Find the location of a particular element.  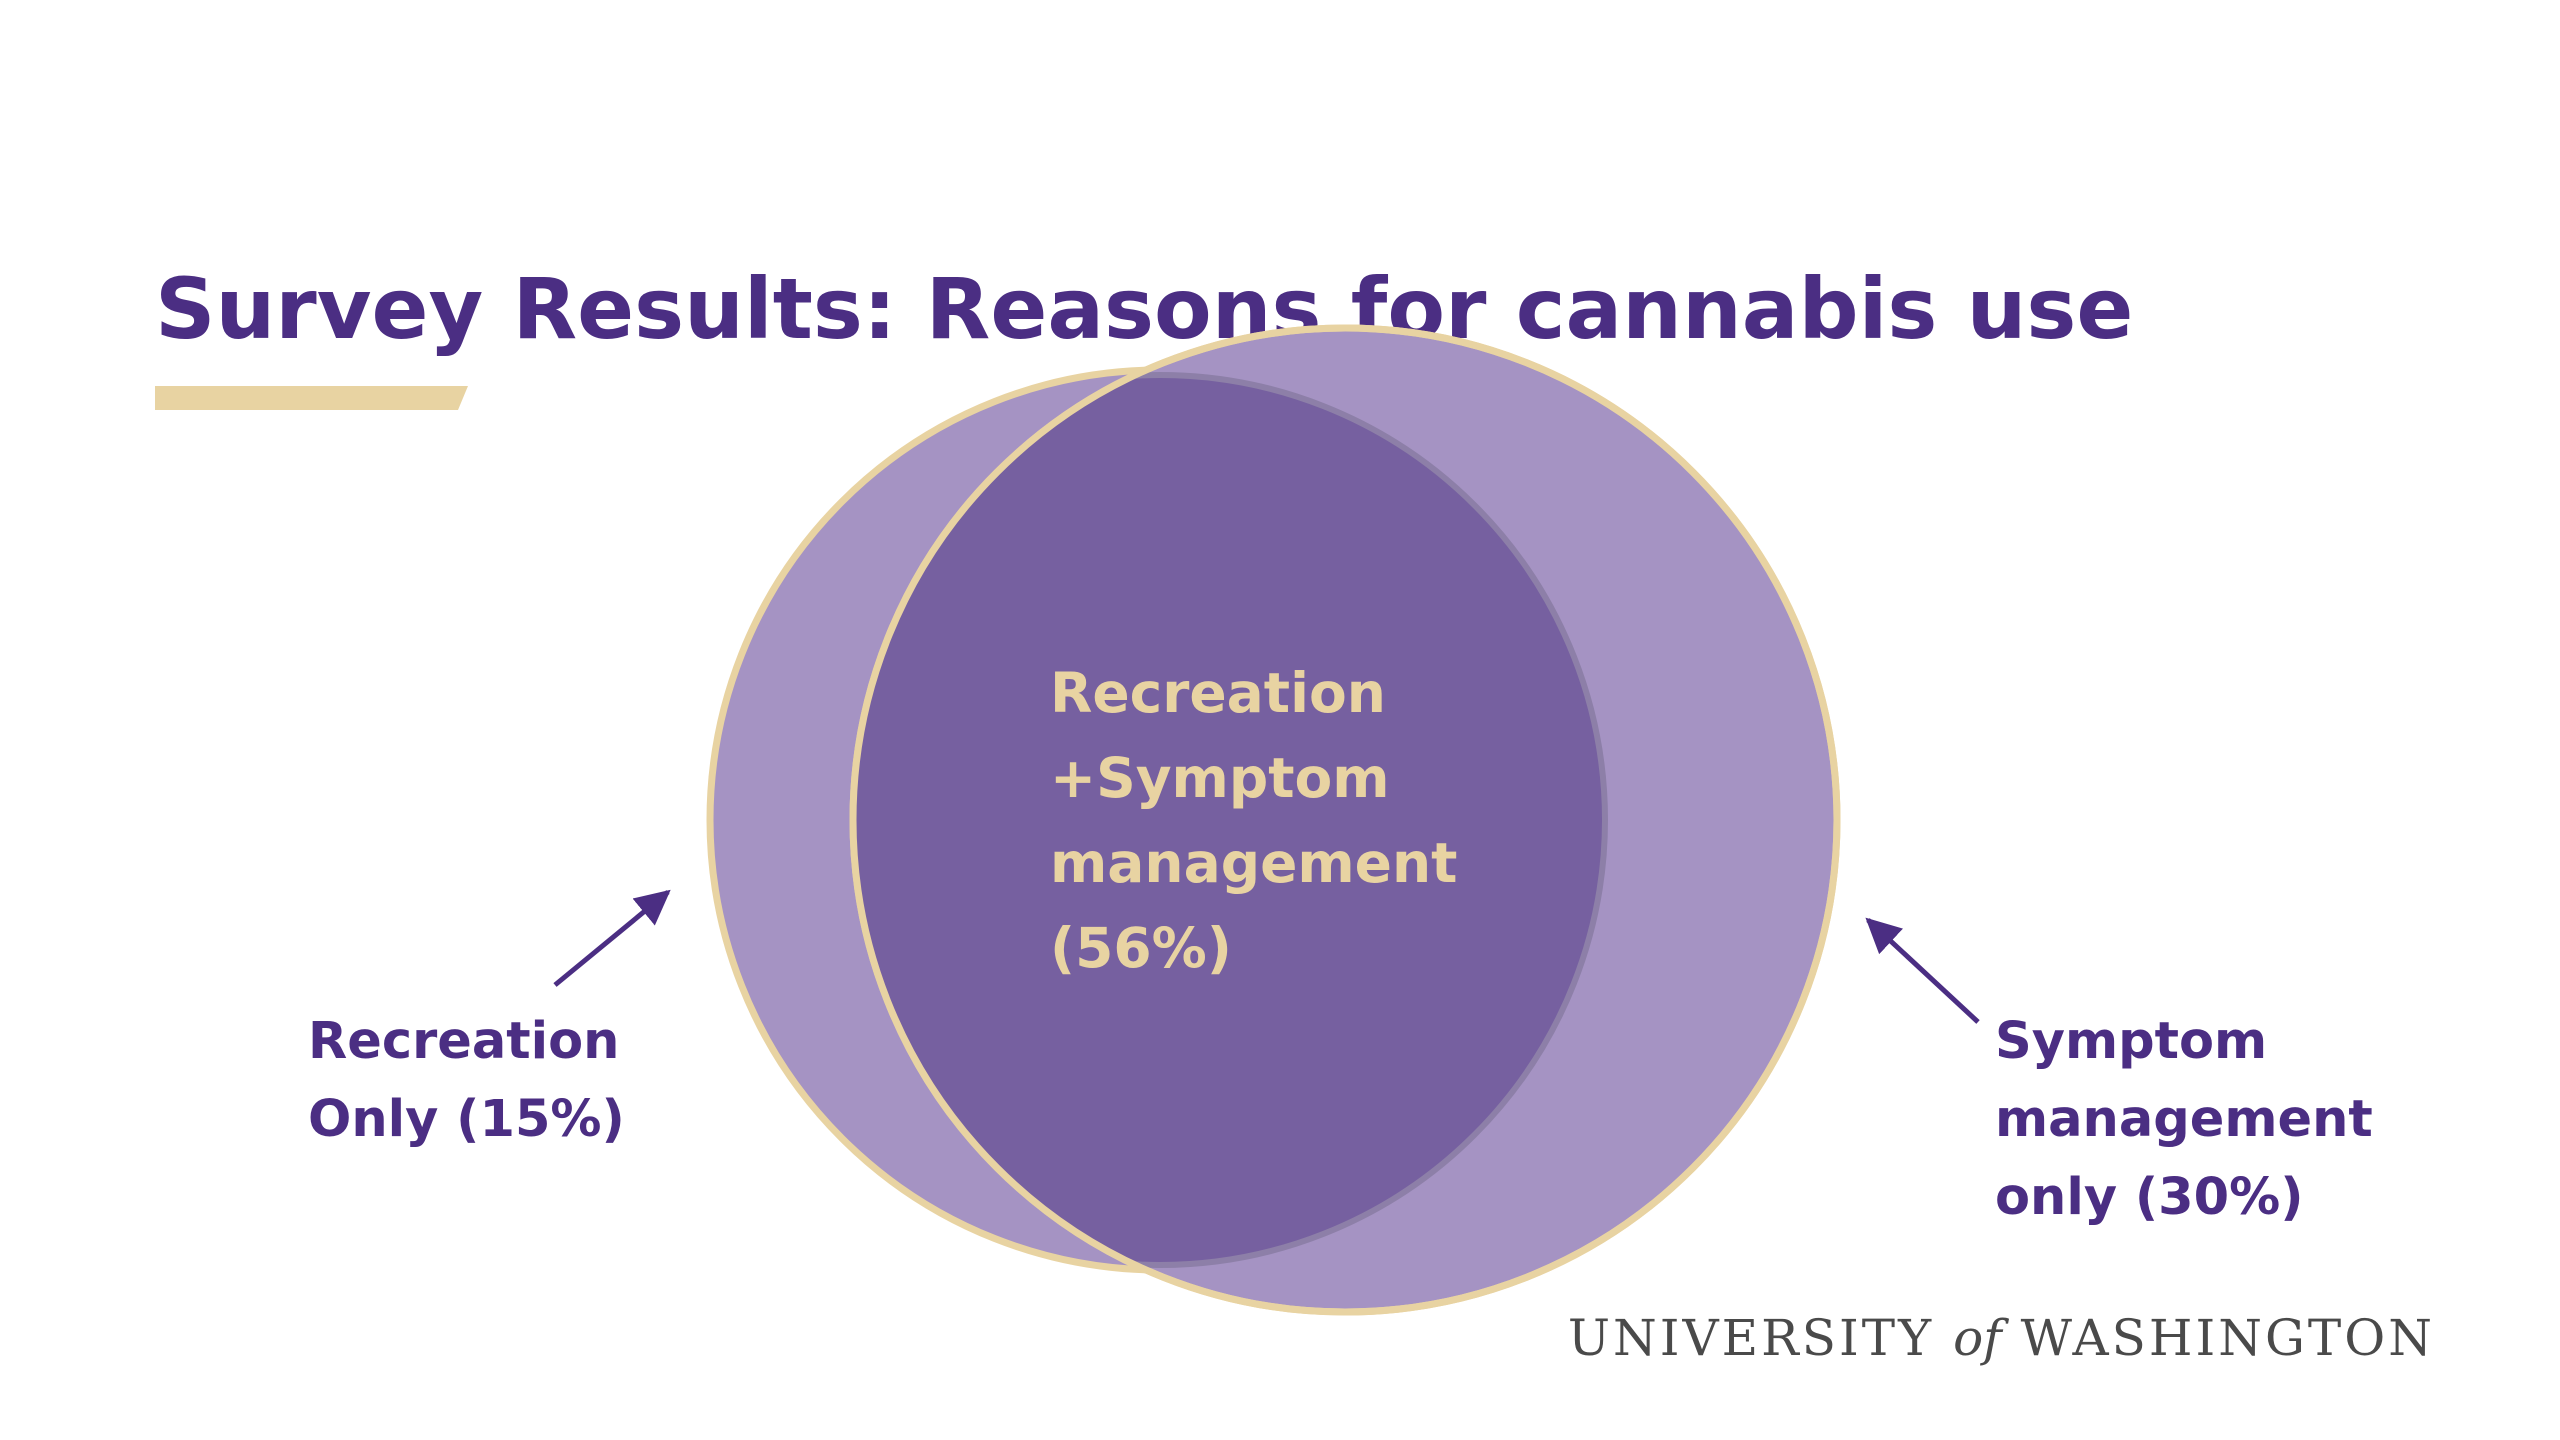

logo-part-of: of is located at coordinates (1981, 1338).